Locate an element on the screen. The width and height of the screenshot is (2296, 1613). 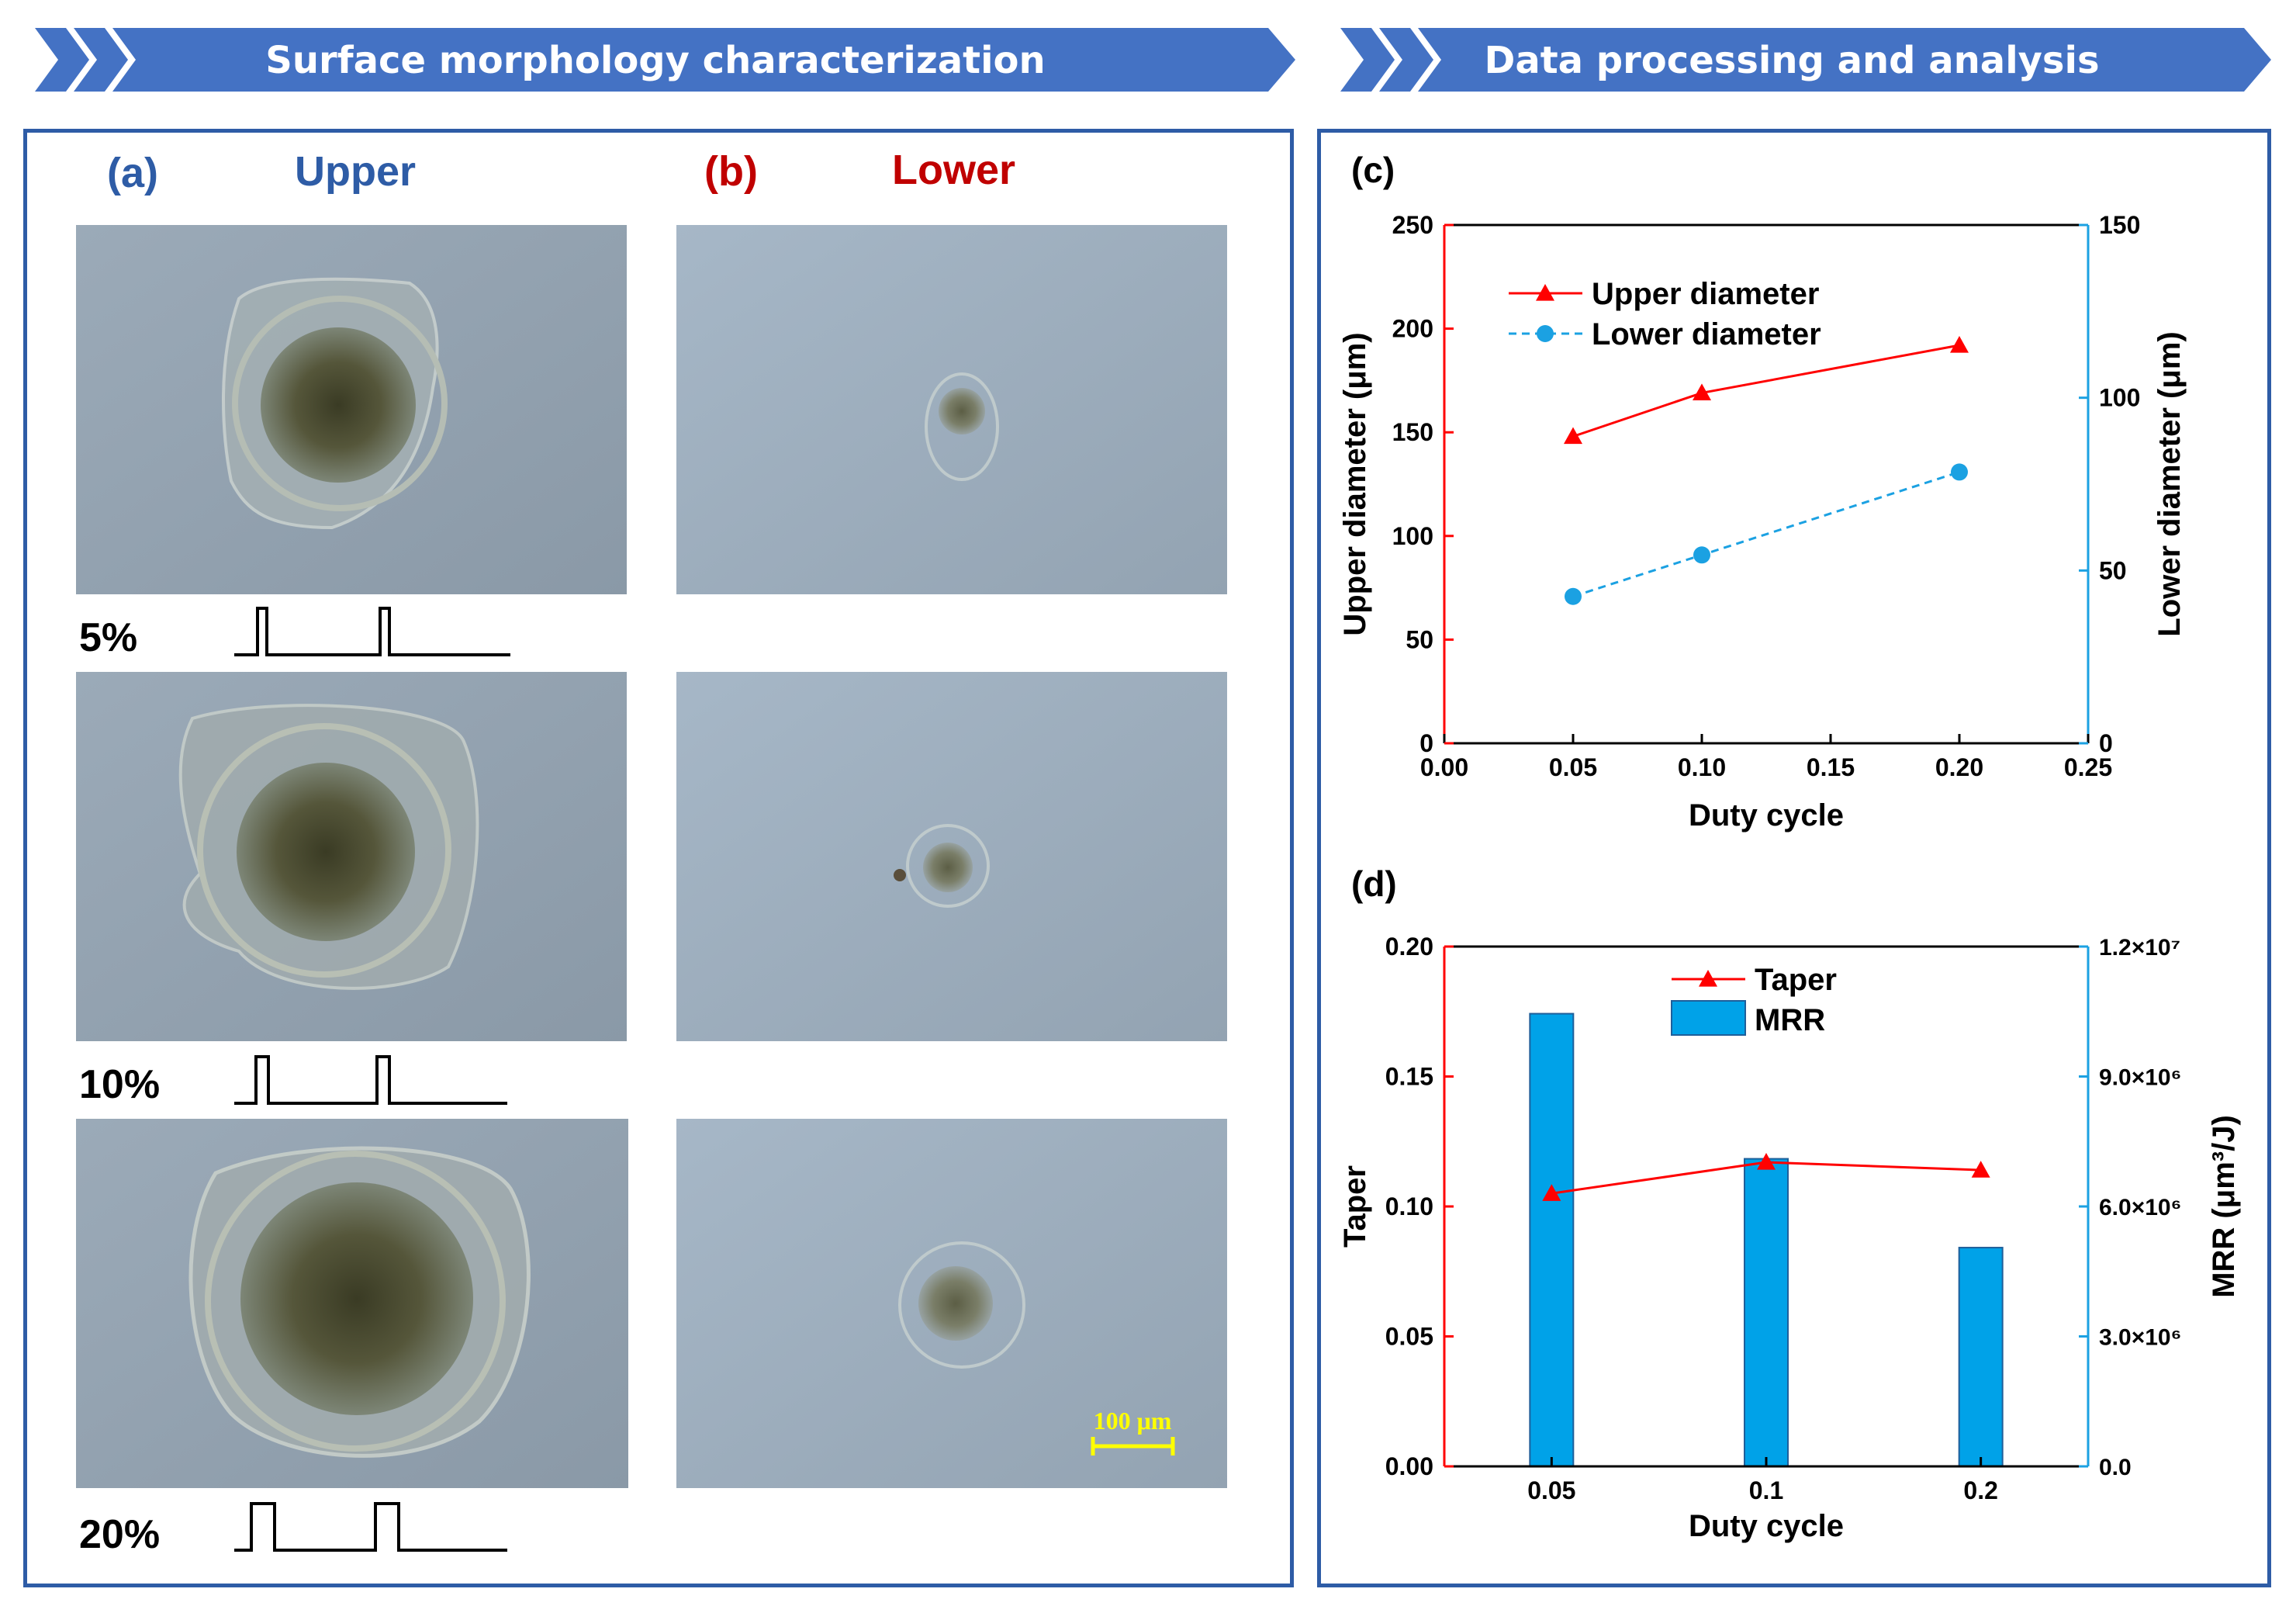
chart-d-y2-tick-label: 9.0×10⁶ is located at coordinates (2140, 1078).